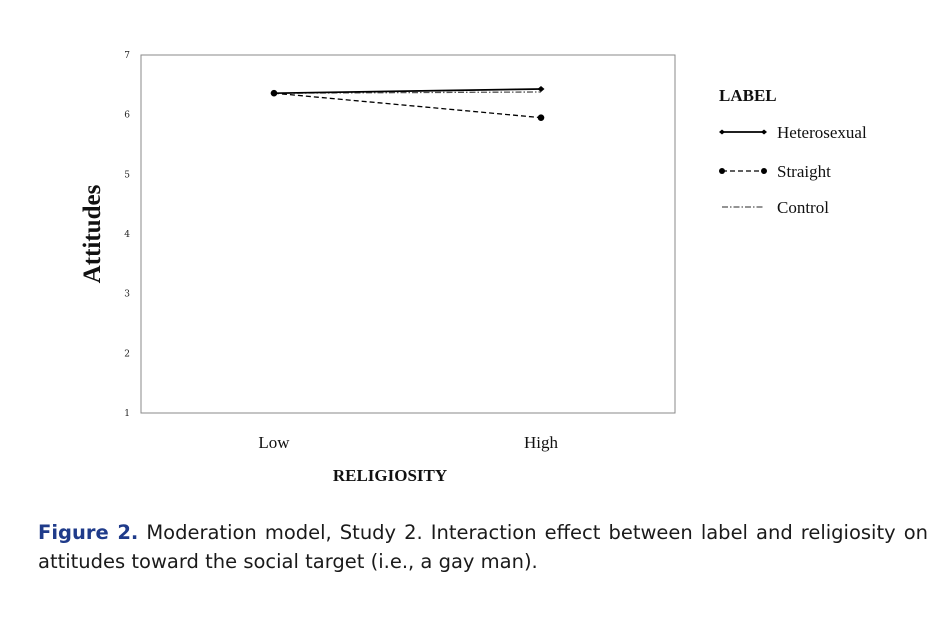 This screenshot has height=622, width=948. What do you see at coordinates (127, 56) in the screenshot?
I see `y-tick-label: 7` at bounding box center [127, 56].